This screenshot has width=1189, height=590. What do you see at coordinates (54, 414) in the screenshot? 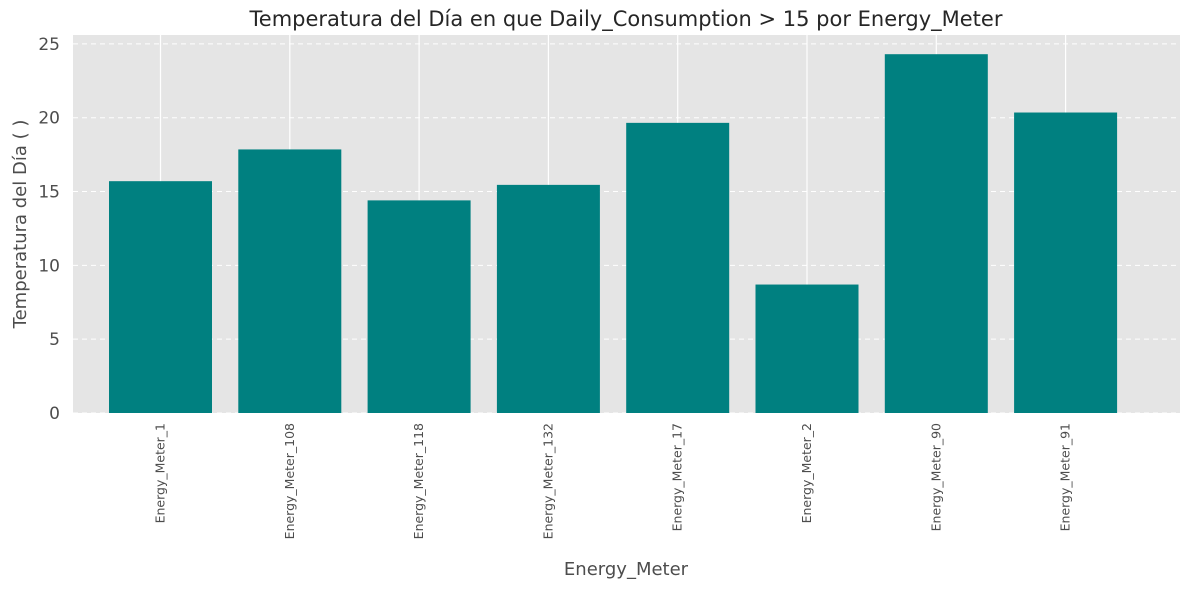
I see `y-tick-label: 0` at bounding box center [54, 414].